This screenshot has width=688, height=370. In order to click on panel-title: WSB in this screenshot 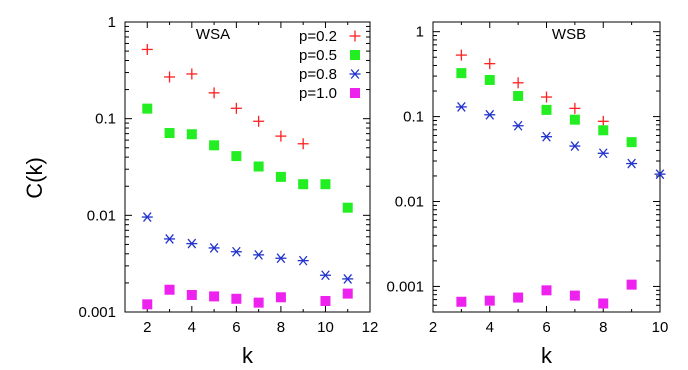, I will do `click(569, 34)`.